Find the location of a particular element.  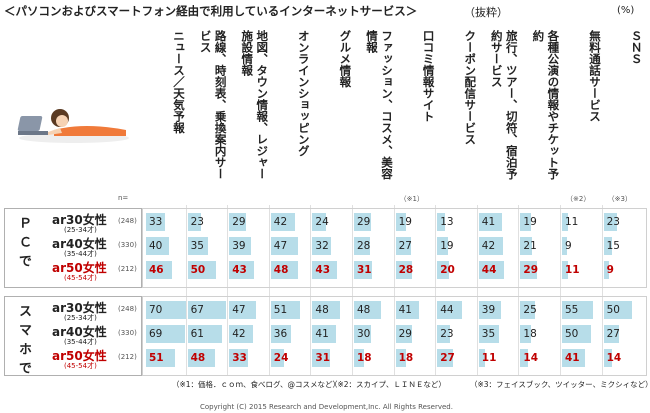

value-label: 33 is located at coordinates (156, 222).